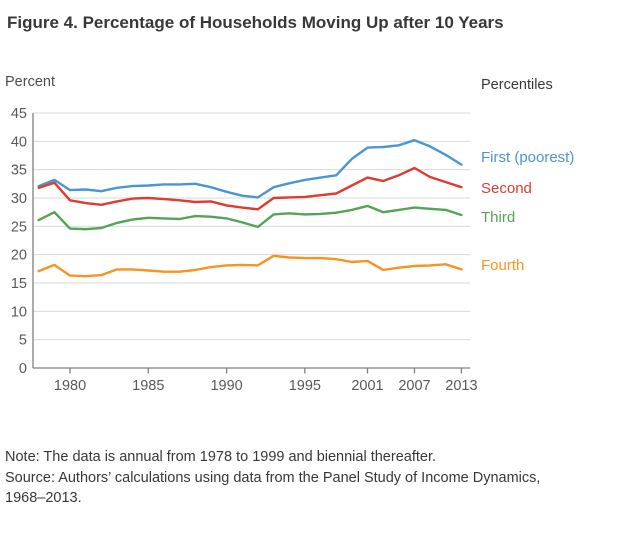 Image resolution: width=620 pixels, height=549 pixels. I want to click on series-line-first-poorest, so click(250, 168).